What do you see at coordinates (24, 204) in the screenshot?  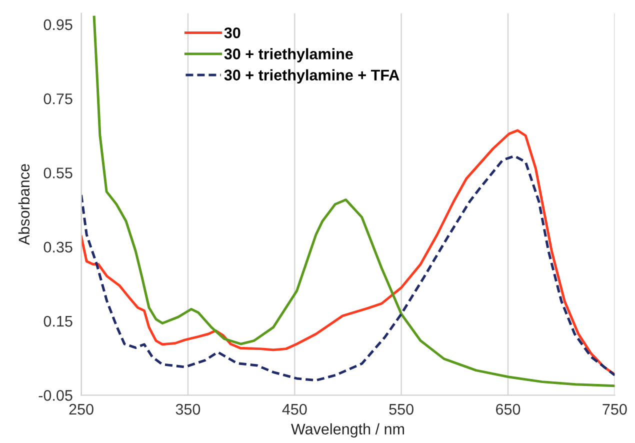 I see `y-axis-title: Absorbance` at bounding box center [24, 204].